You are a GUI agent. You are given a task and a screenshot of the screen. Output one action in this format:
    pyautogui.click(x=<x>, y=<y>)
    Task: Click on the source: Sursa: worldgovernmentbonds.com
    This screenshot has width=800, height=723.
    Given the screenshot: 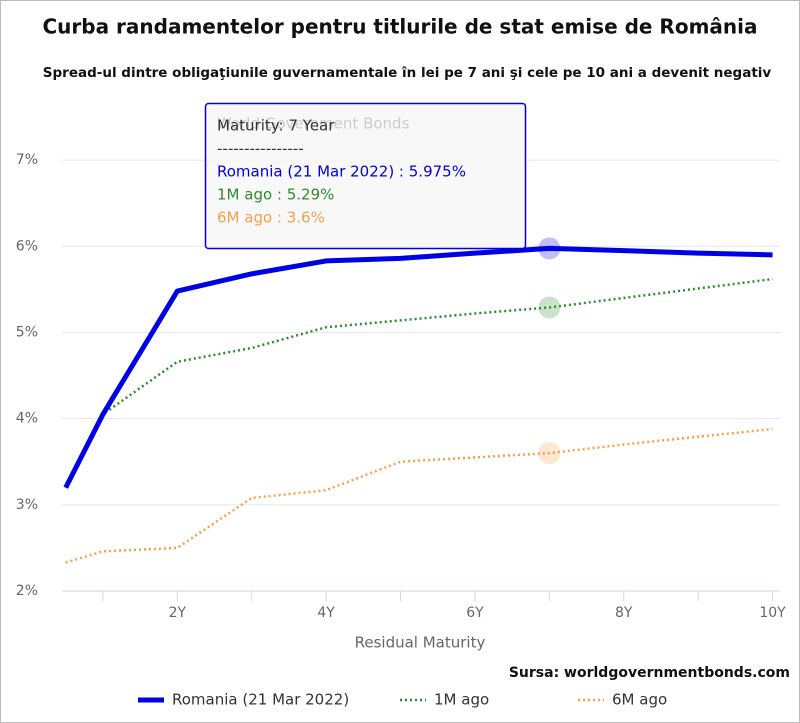 What is the action you would take?
    pyautogui.click(x=649, y=673)
    